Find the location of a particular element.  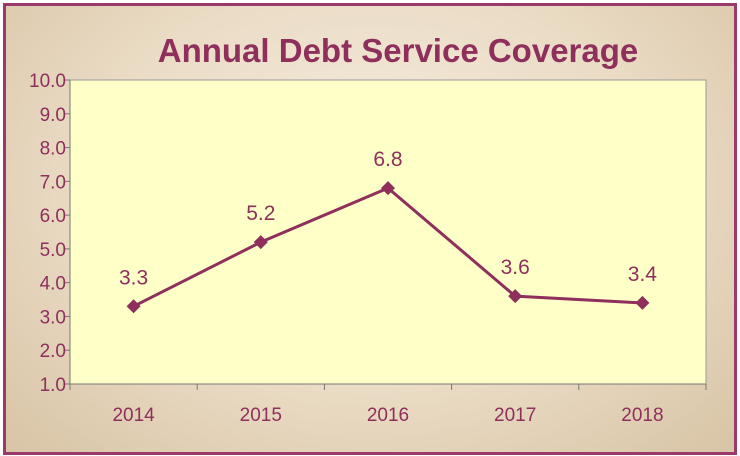

y-tick-label: 4.0 is located at coordinates (53, 284).